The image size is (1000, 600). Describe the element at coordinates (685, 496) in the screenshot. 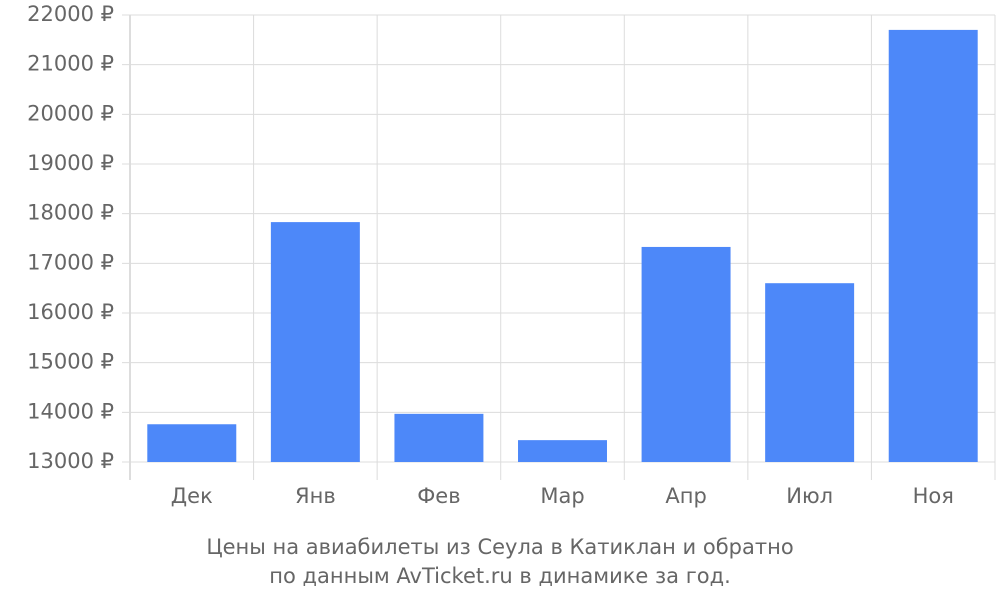

I see `x-tick-label: Апр` at that location.